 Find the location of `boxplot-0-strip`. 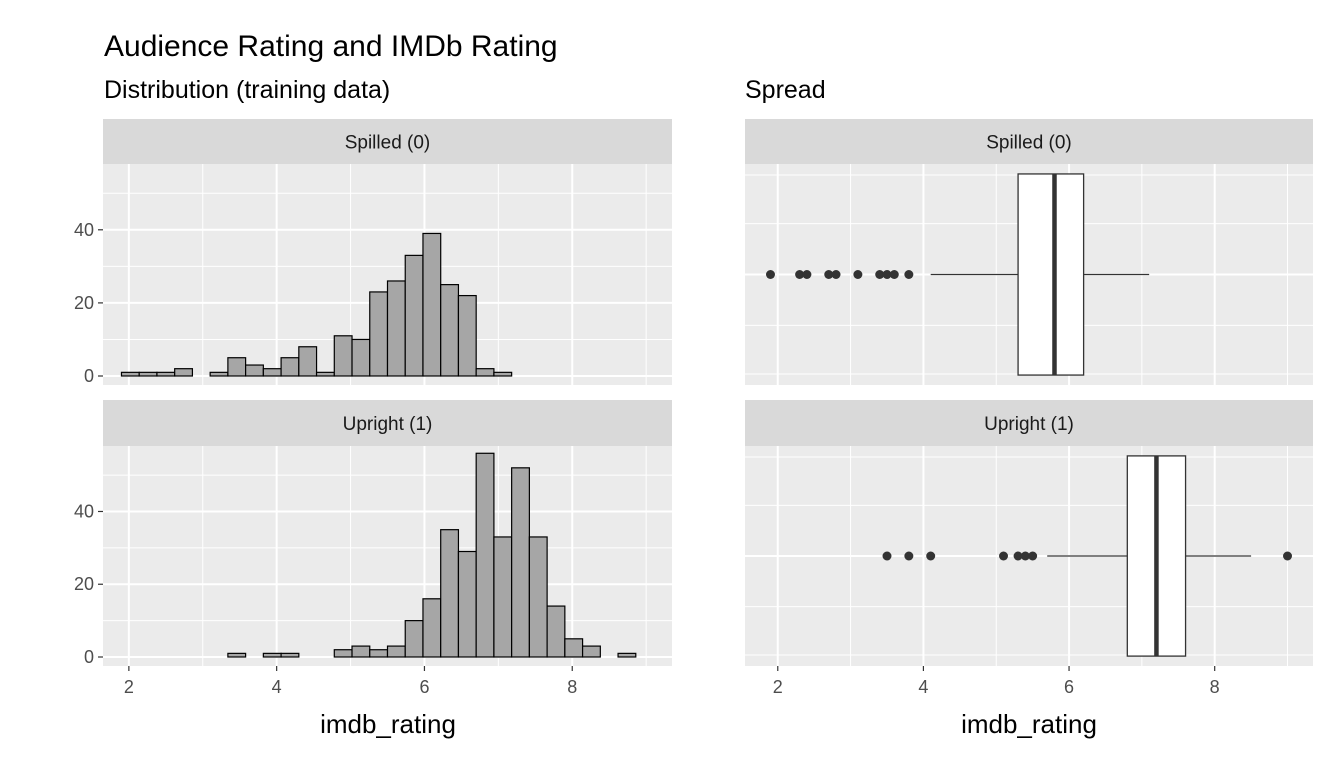

boxplot-0-strip is located at coordinates (1029, 141).